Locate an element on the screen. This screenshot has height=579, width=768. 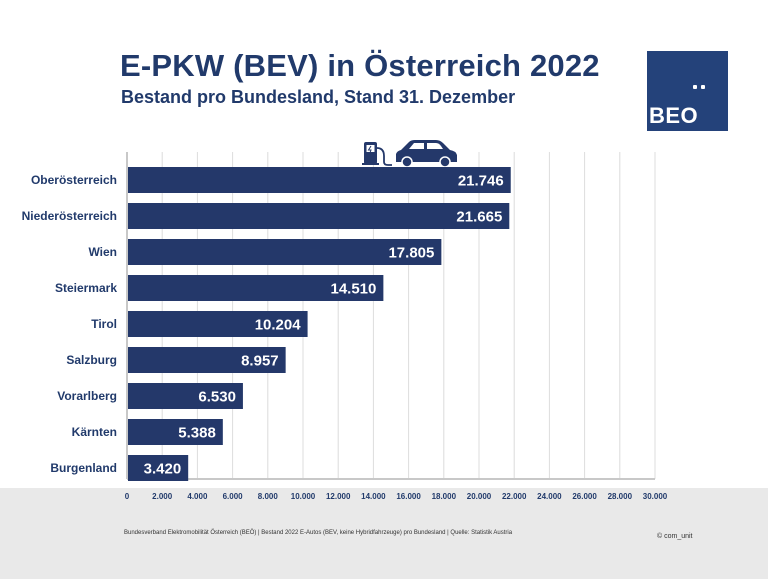
header-icons is located at coordinates (409, 154).